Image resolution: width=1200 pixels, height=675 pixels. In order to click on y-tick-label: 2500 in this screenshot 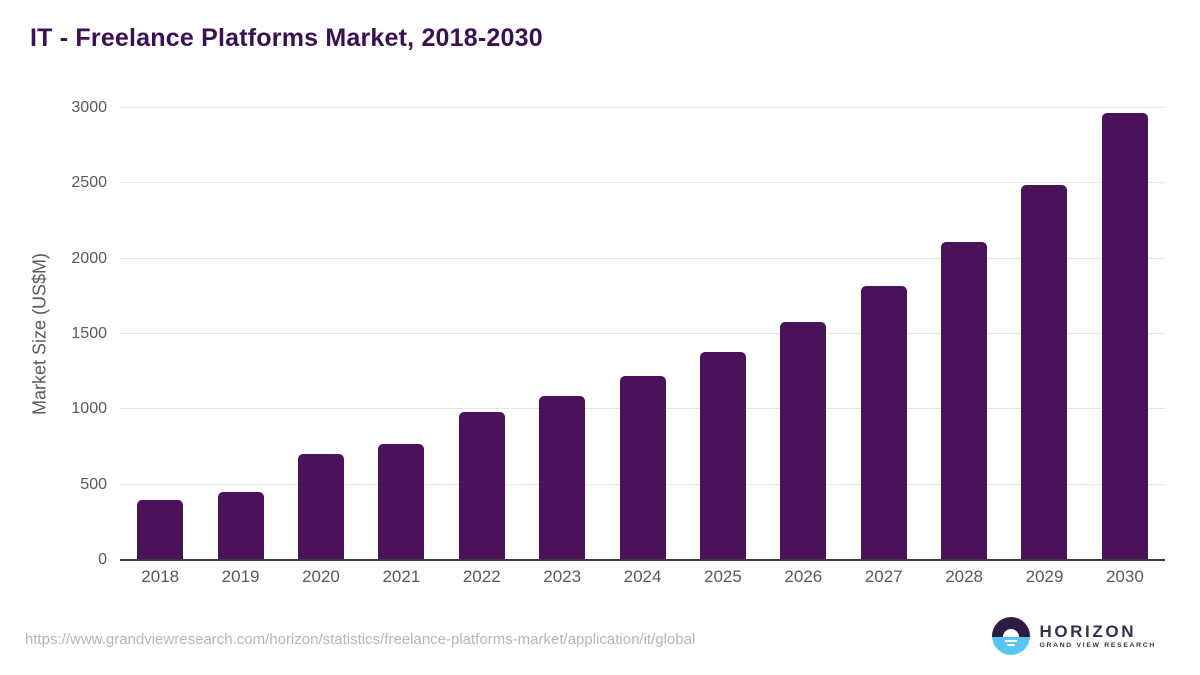, I will do `click(89, 183)`.